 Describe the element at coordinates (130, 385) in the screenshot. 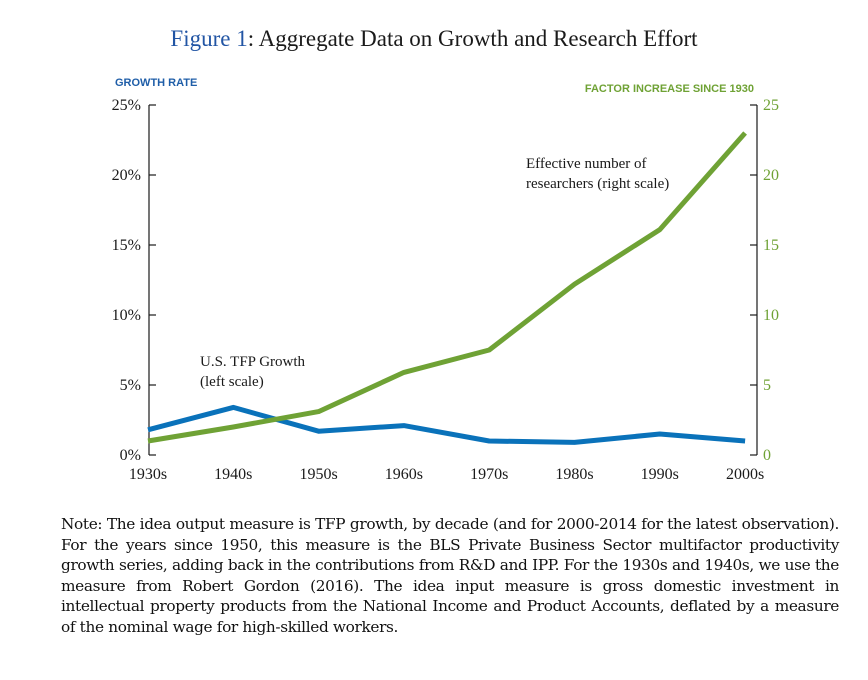

I see `left-tick-label: 5%` at that location.